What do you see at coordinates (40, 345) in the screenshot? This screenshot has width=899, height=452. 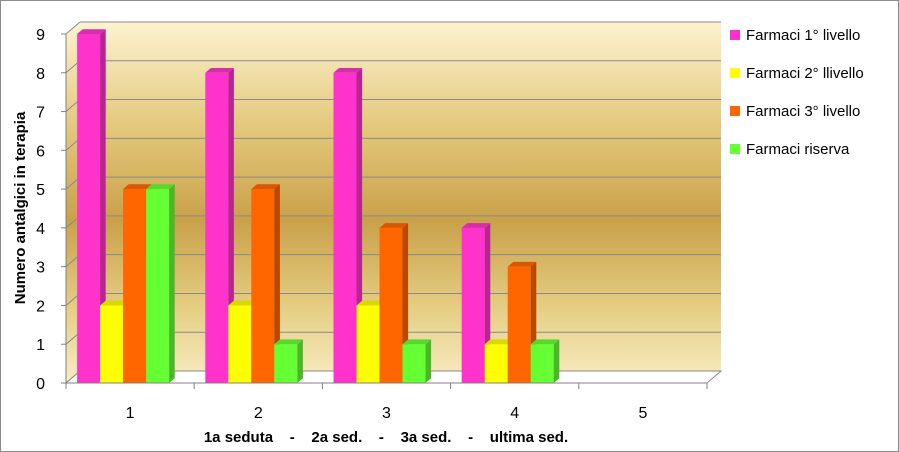 I see `y-tick-label: 1` at bounding box center [40, 345].